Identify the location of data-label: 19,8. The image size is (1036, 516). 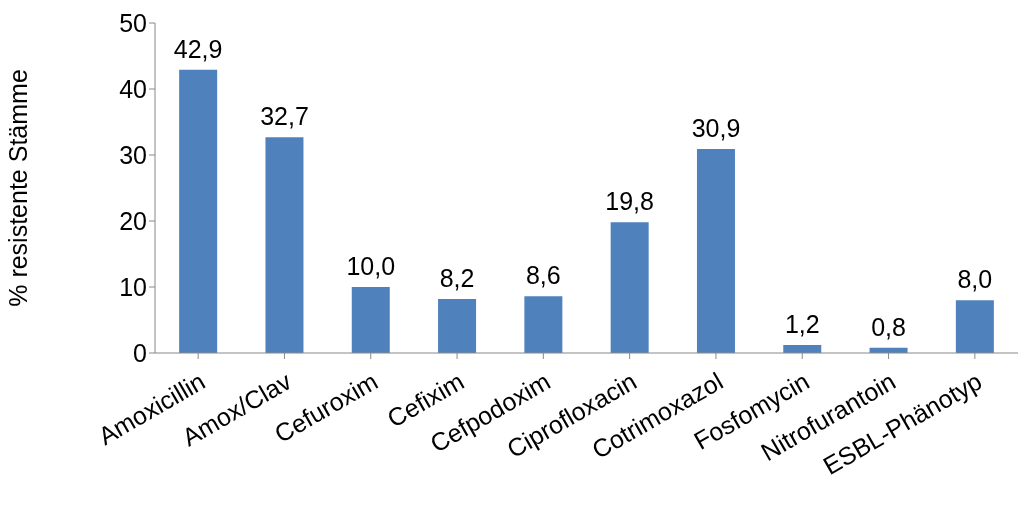
(629, 201).